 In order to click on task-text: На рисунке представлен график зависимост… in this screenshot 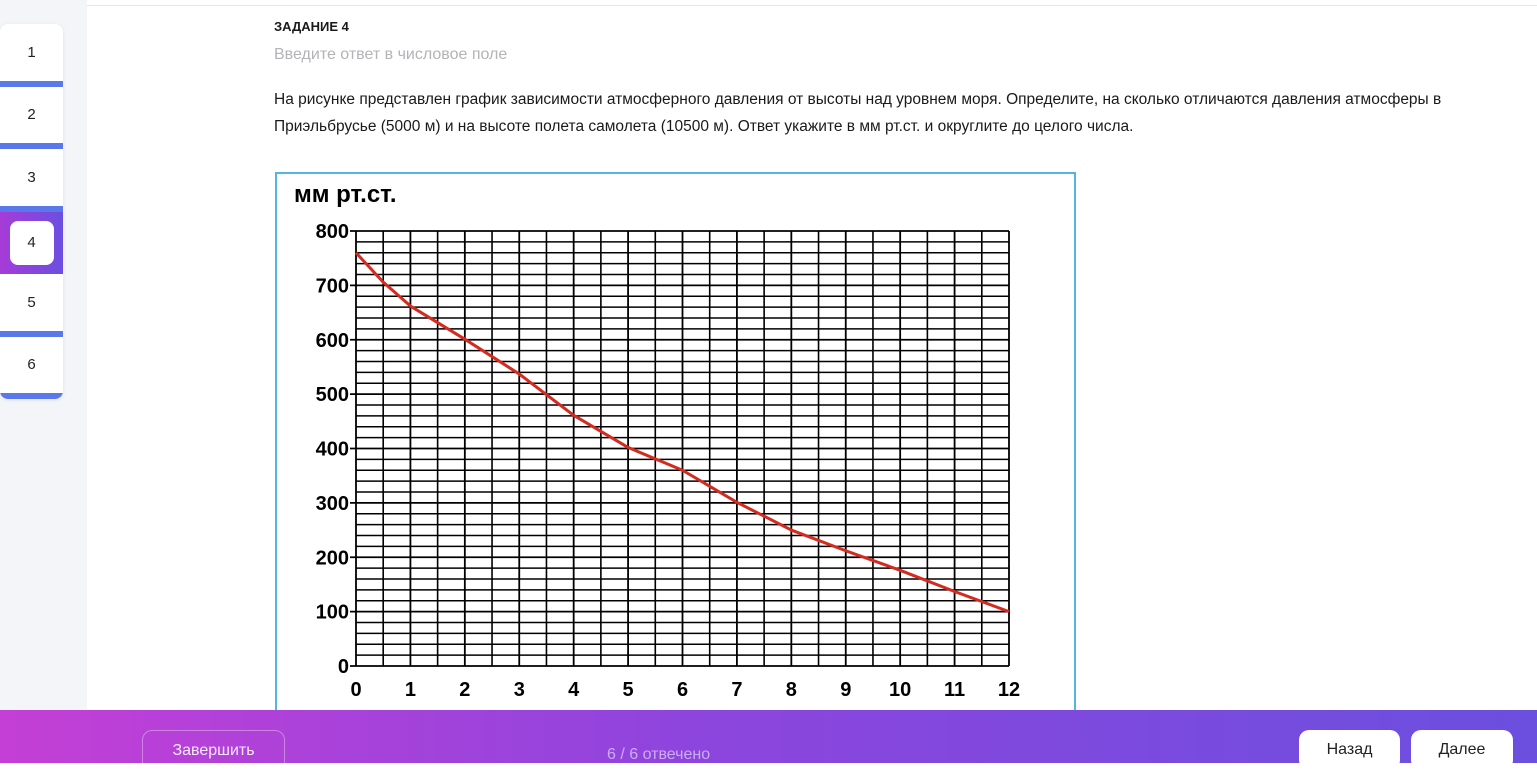, I will do `click(858, 113)`.